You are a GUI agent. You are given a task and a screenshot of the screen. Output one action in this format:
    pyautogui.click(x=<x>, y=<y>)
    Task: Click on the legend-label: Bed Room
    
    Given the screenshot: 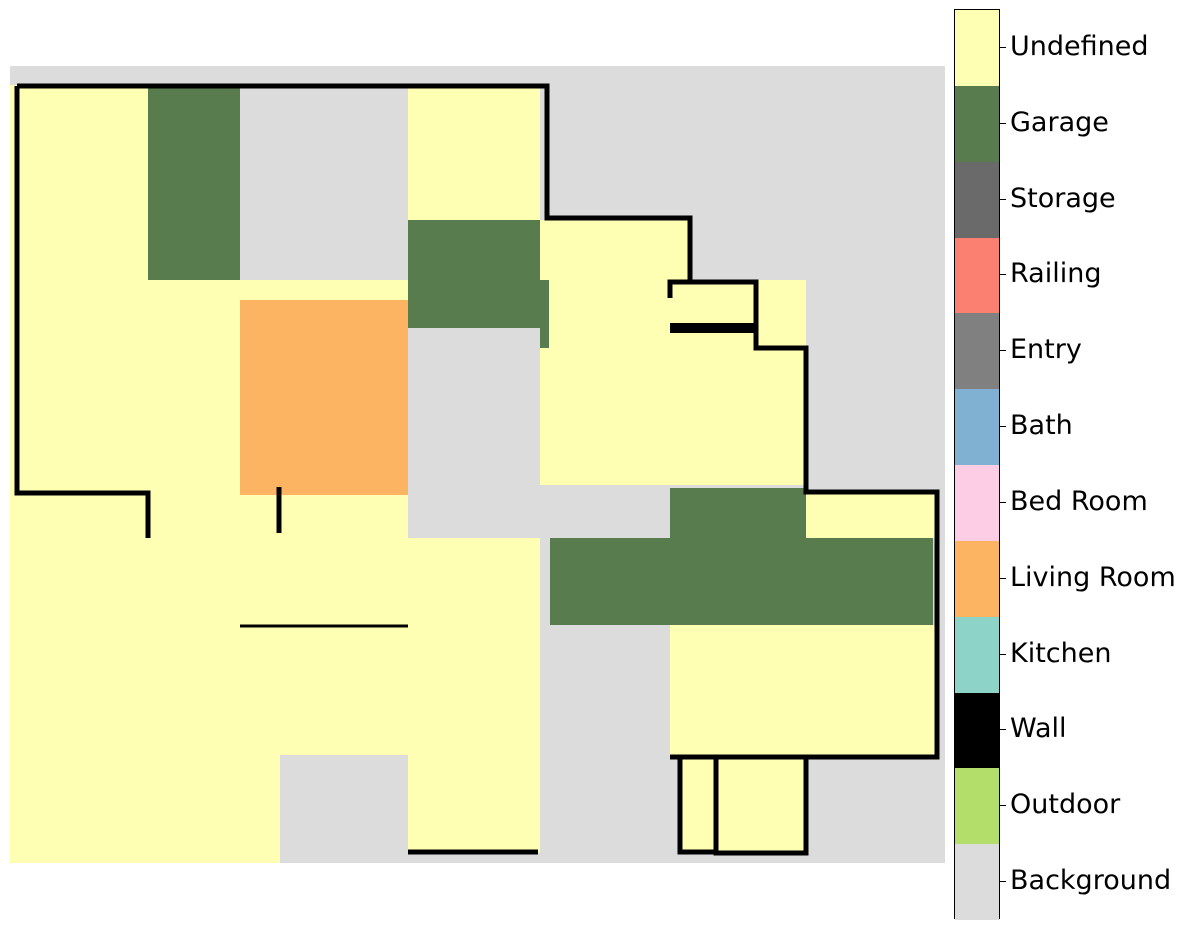 What is the action you would take?
    pyautogui.click(x=1079, y=501)
    